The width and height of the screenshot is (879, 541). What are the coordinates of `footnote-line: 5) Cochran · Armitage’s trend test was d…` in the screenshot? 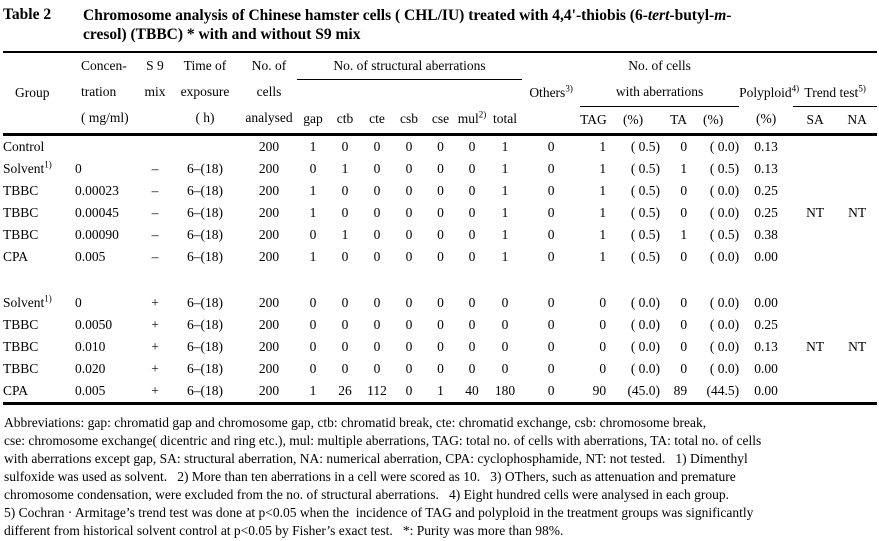 It's located at (379, 512).